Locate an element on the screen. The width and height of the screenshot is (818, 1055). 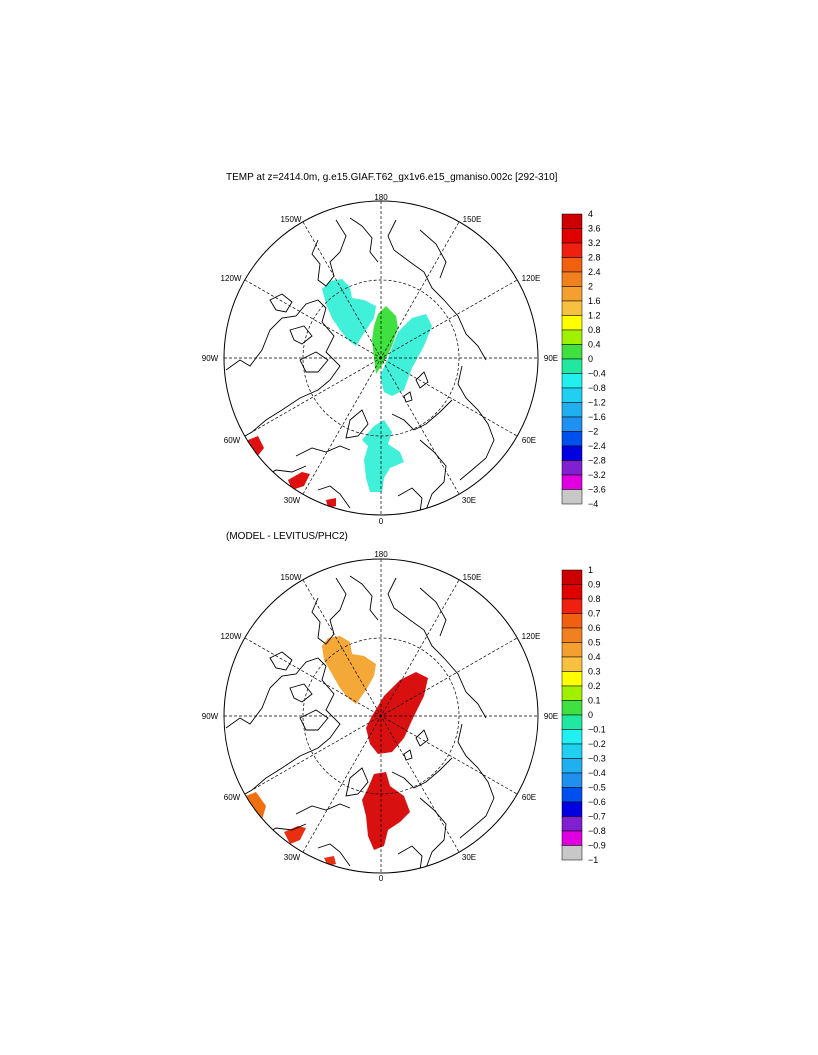
top-label-120w: 120W is located at coordinates (231, 278).